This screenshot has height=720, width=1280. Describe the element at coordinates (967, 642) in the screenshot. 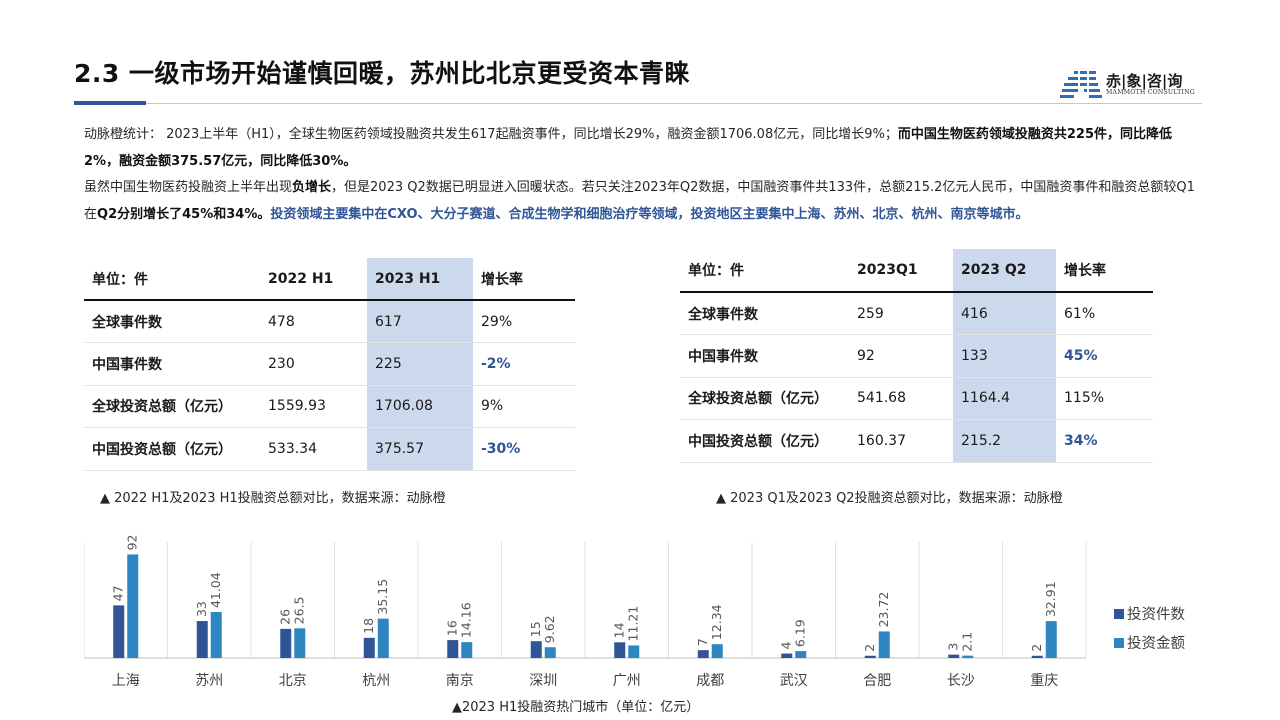

I see `data-label: 2.1` at that location.